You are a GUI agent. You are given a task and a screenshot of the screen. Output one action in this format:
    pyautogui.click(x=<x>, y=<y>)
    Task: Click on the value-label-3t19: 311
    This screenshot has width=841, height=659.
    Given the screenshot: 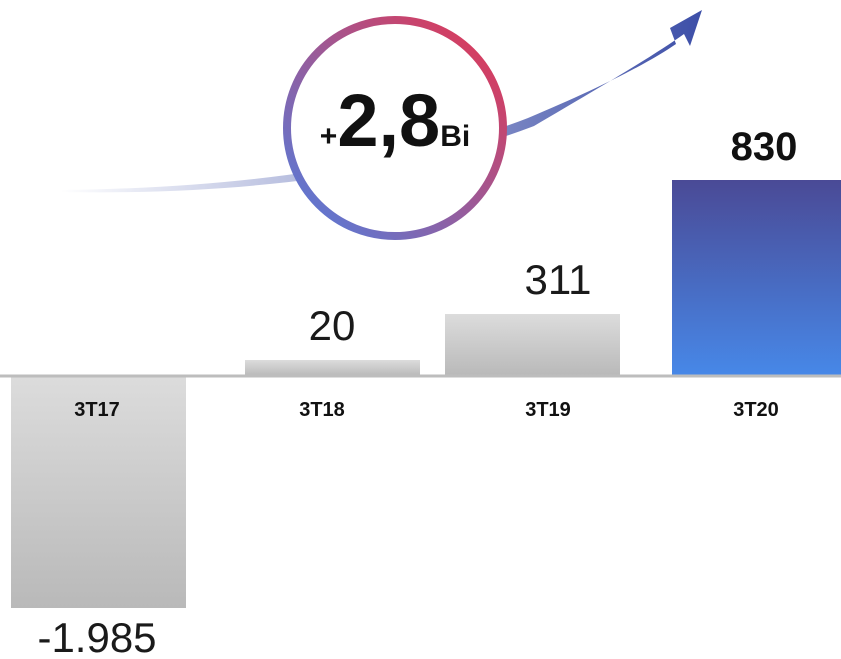 What is the action you would take?
    pyautogui.click(x=558, y=279)
    